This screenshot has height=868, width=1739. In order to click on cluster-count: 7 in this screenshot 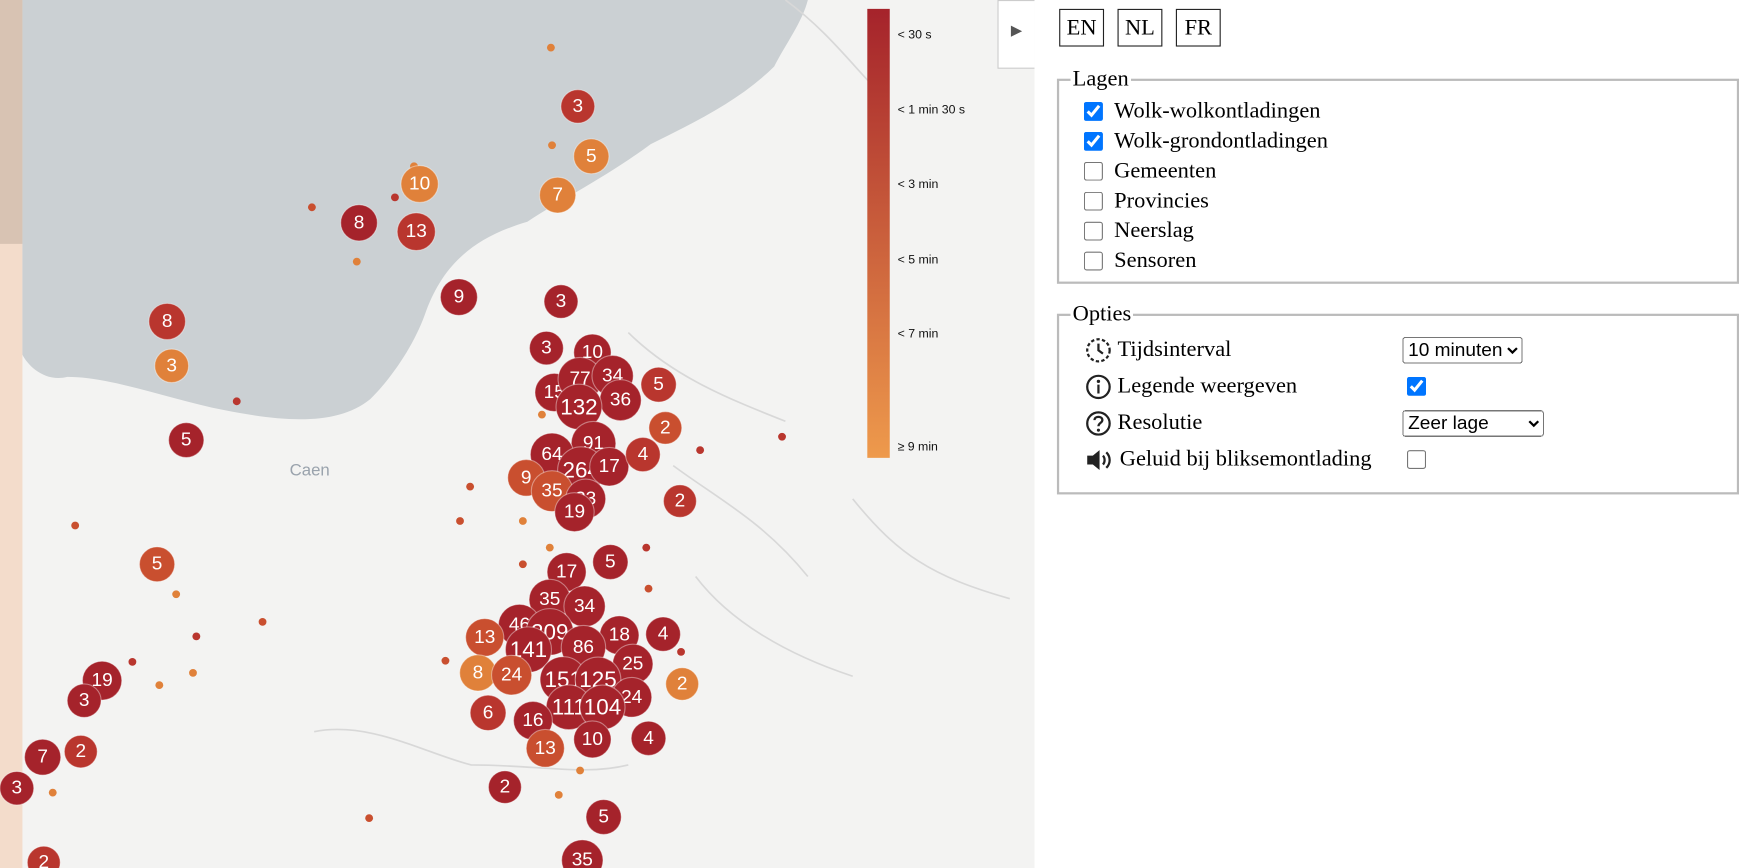, I will do `click(557, 195)`.